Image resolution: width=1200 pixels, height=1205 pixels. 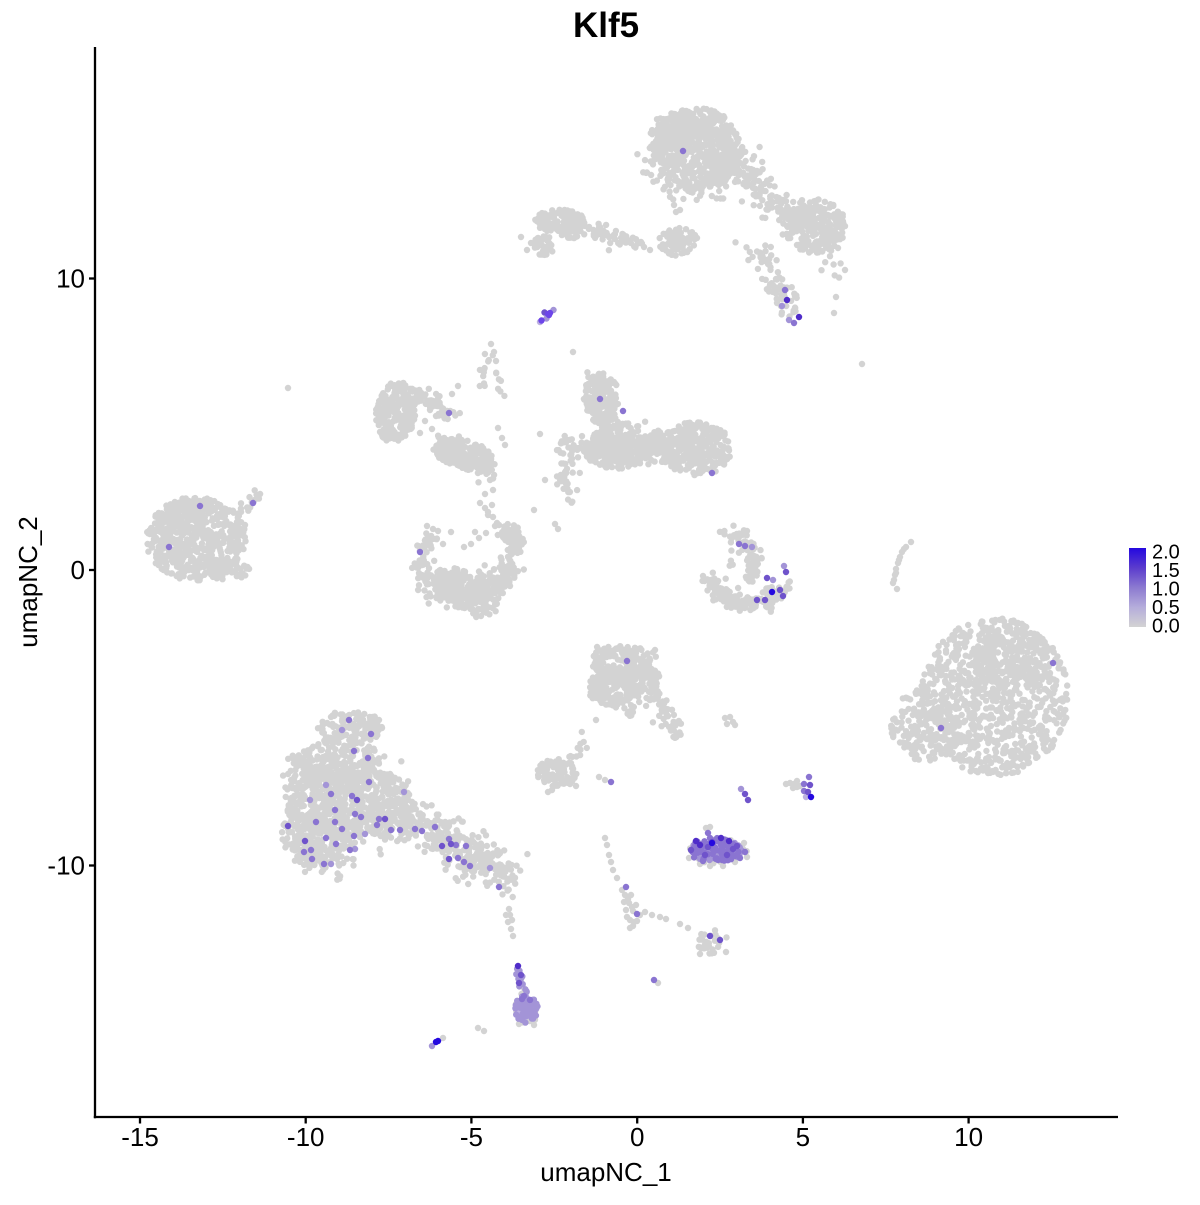 What do you see at coordinates (140, 1137) in the screenshot?
I see `svg-text: -15` at bounding box center [140, 1137].